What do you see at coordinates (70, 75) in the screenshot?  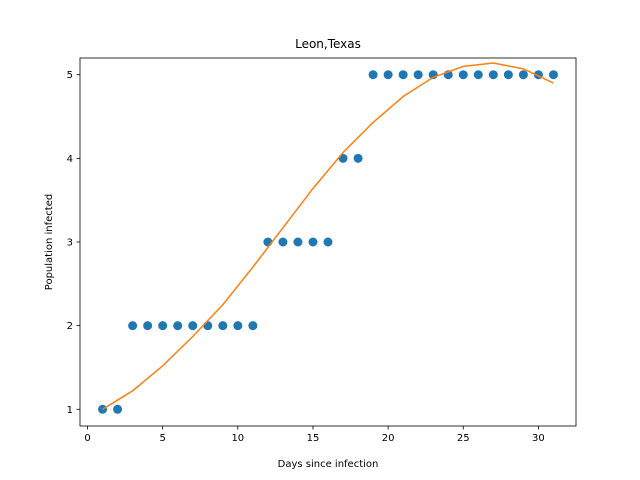 I see `y-tick-label: 5` at bounding box center [70, 75].